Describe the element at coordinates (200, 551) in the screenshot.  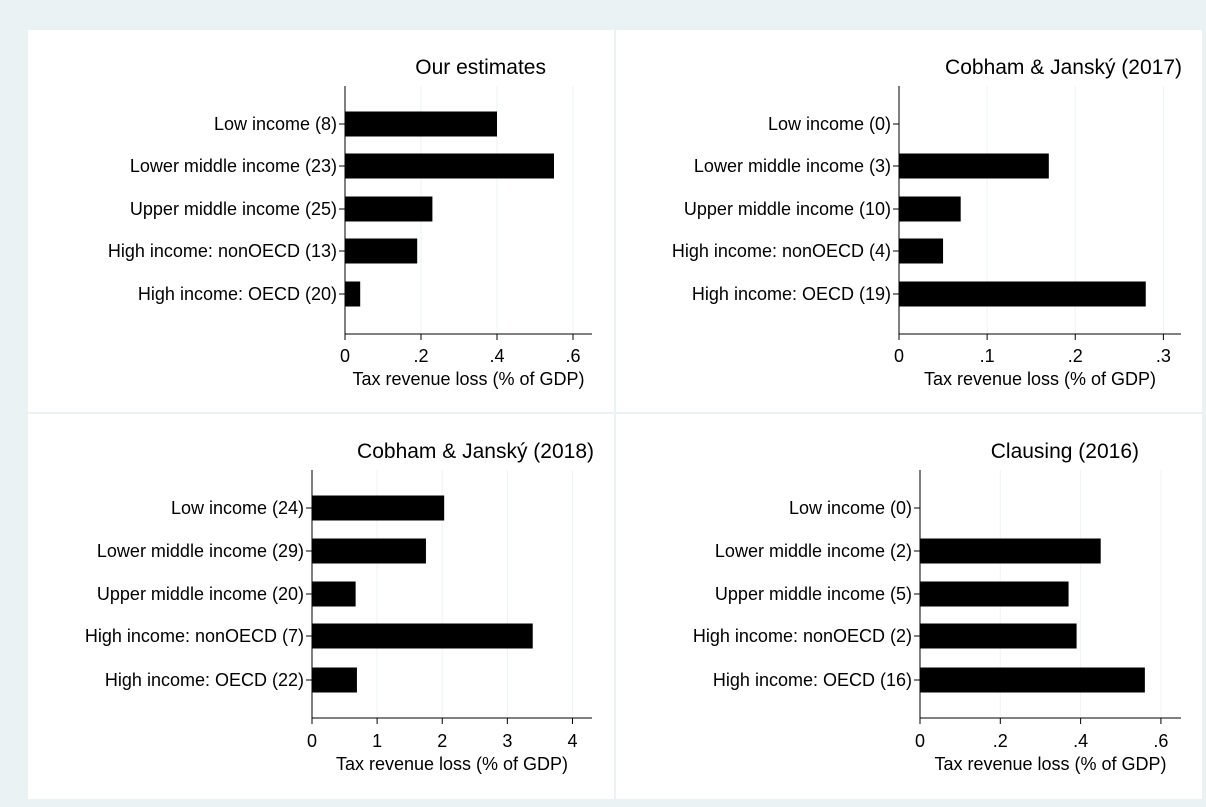
I see `panel-3-category-label: Lower middle income (29)` at that location.